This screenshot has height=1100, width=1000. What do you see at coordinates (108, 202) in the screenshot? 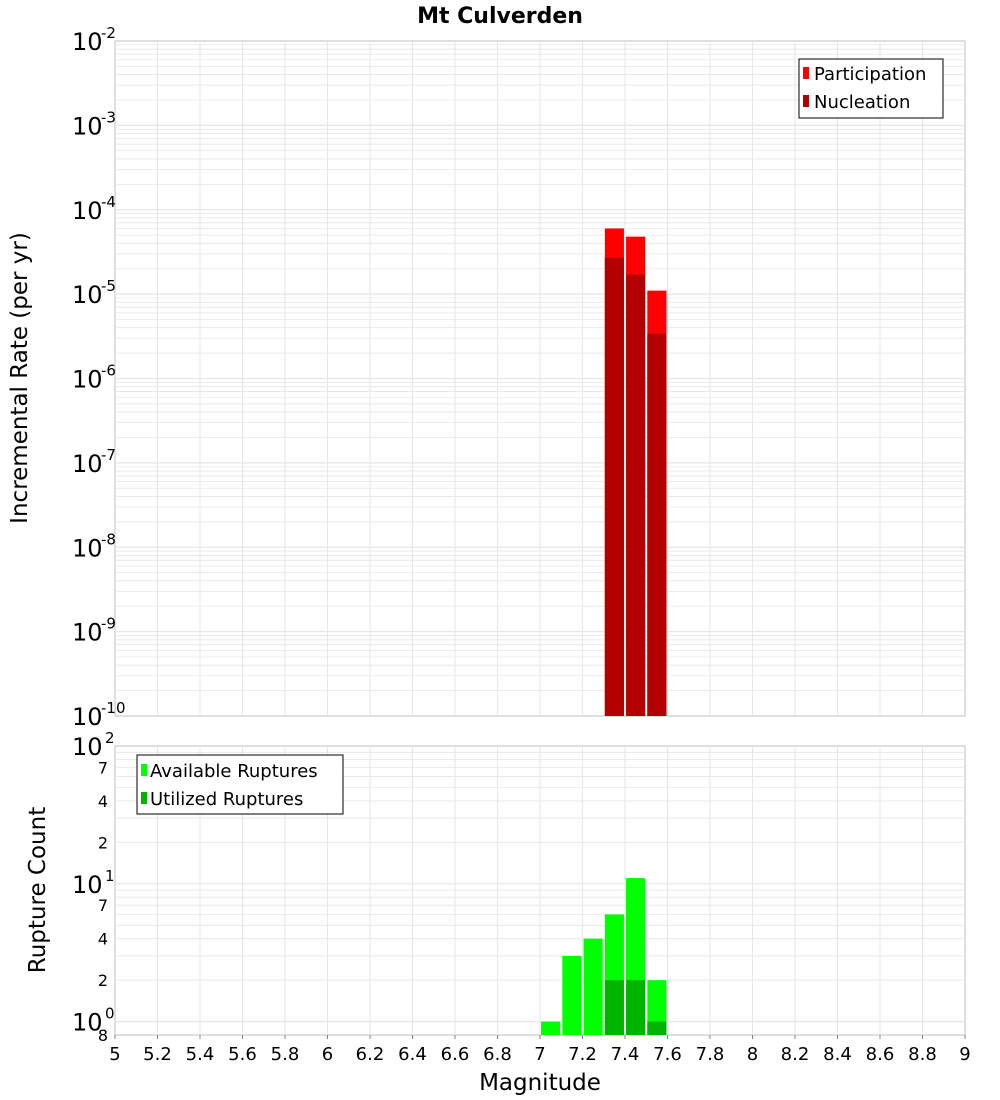
I see `rate-y-tick-exponent: -4` at bounding box center [108, 202].